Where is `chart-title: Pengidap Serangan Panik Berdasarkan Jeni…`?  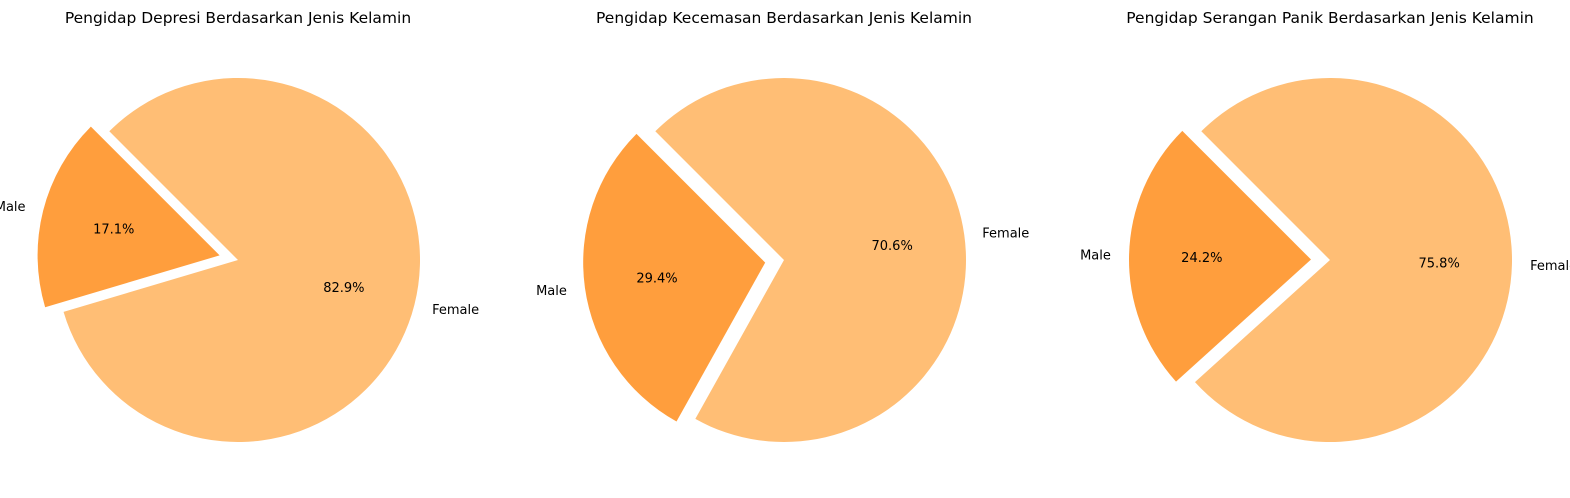 chart-title: Pengidap Serangan Panik Berdasarkan Jeni… is located at coordinates (1329, 18).